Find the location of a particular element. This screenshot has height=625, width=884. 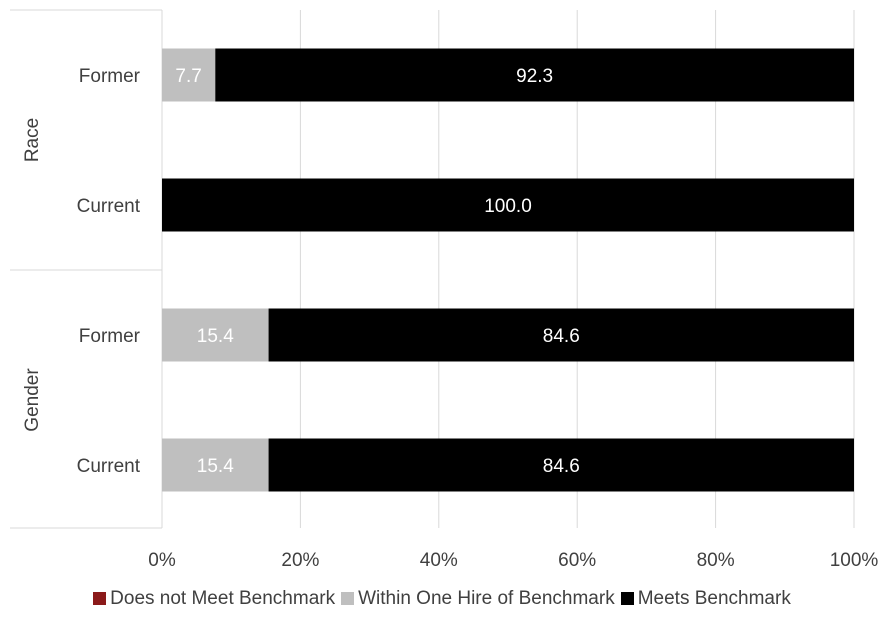

data-label: 100.0 is located at coordinates (508, 206).